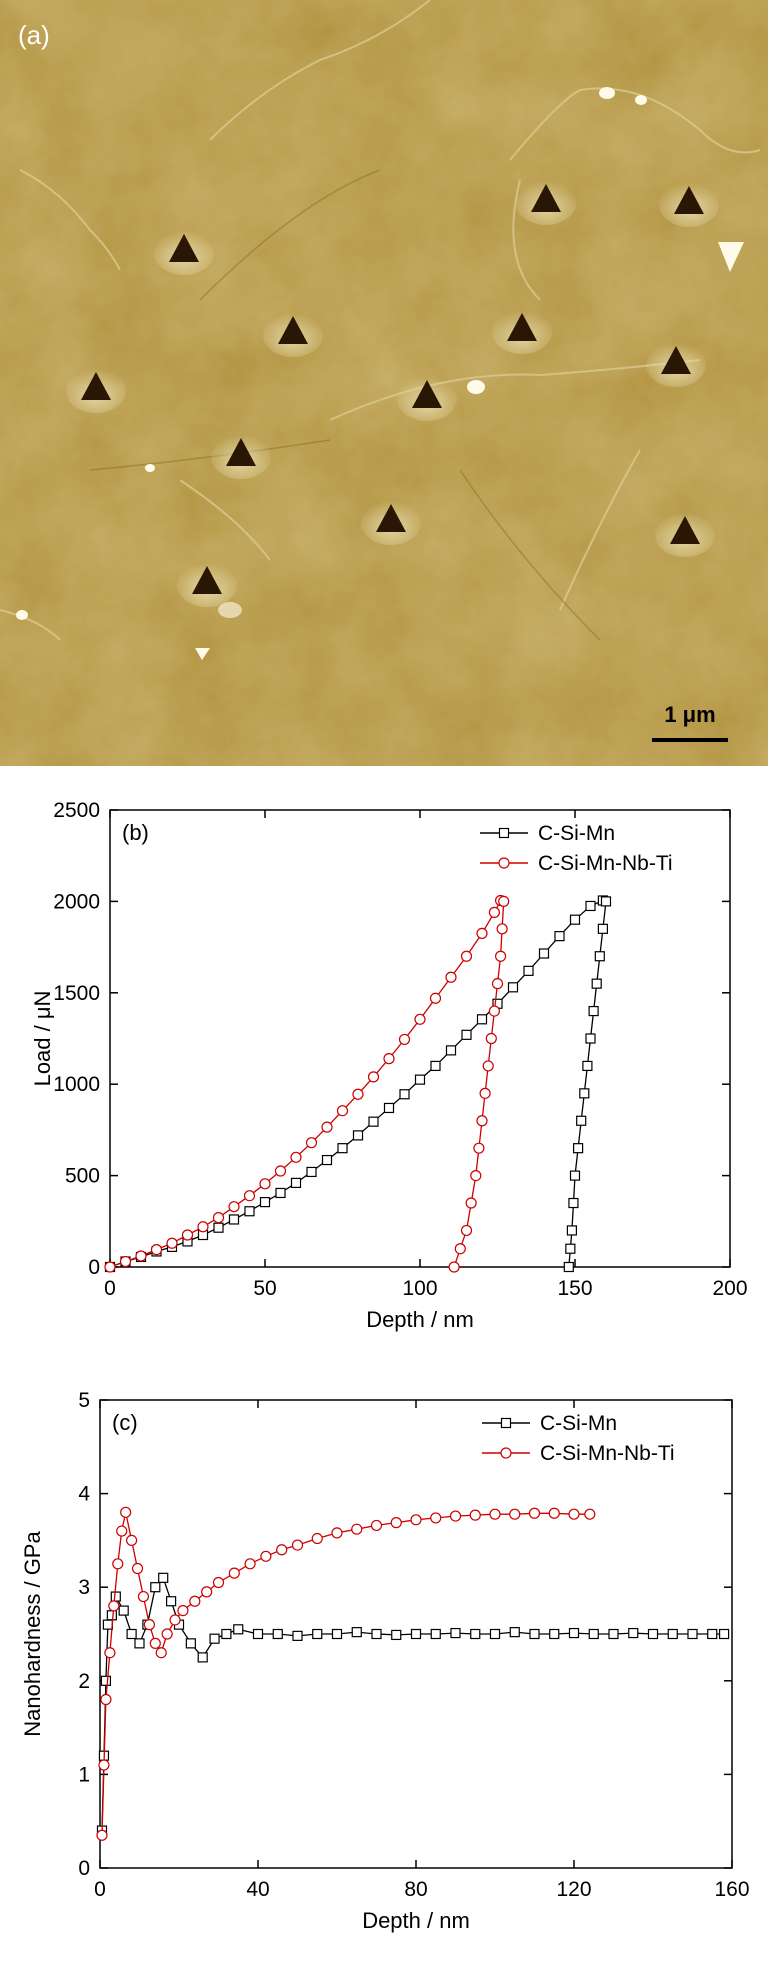 The width and height of the screenshot is (768, 1966). I want to click on series-line, so click(356, 1083).